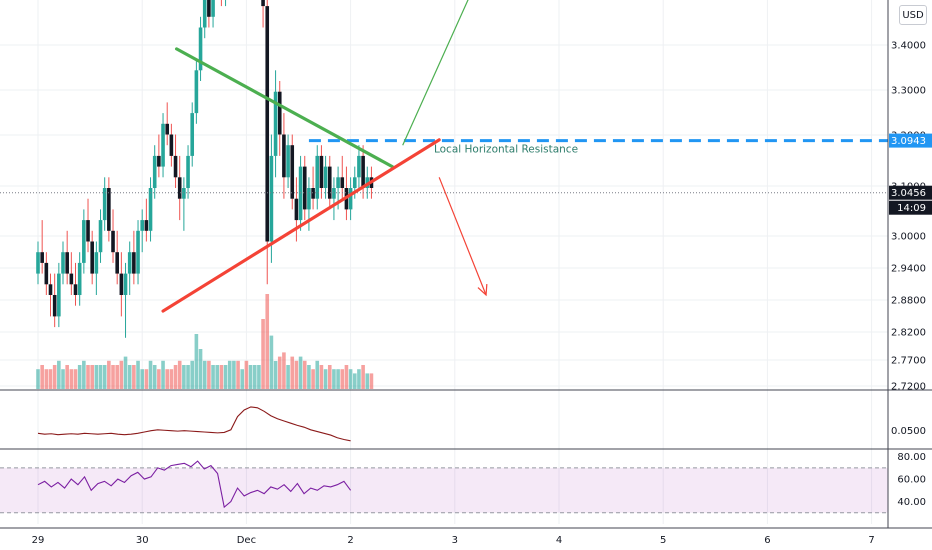  I want to click on down-scenario-arrow, so click(462, 236).